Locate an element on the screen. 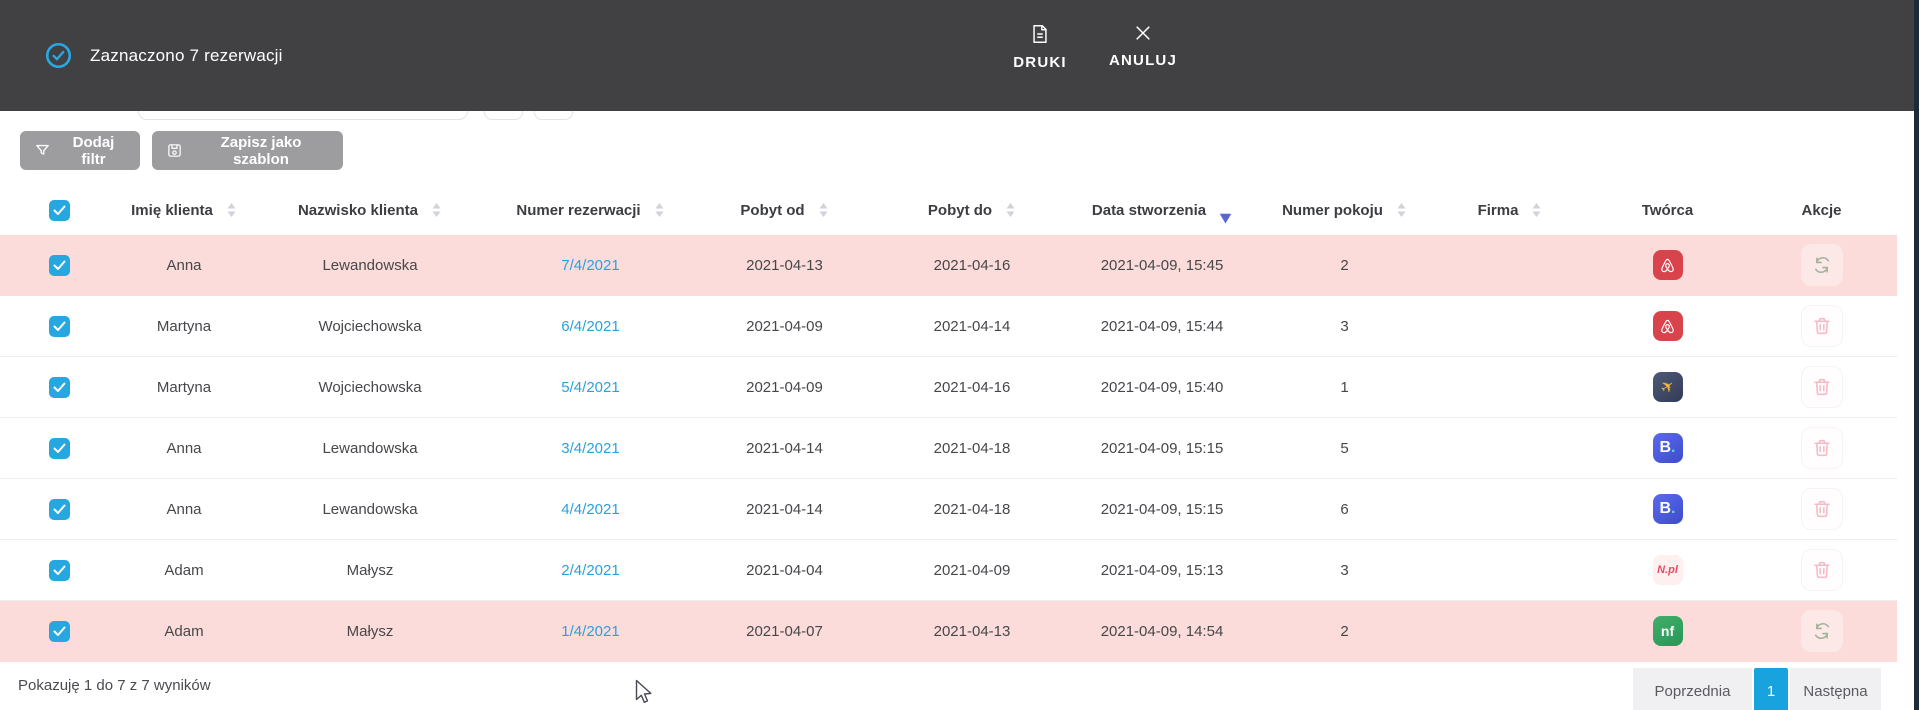 Image resolution: width=1919 pixels, height=710 pixels. prev-page-button: Poprzednia is located at coordinates (1692, 689).